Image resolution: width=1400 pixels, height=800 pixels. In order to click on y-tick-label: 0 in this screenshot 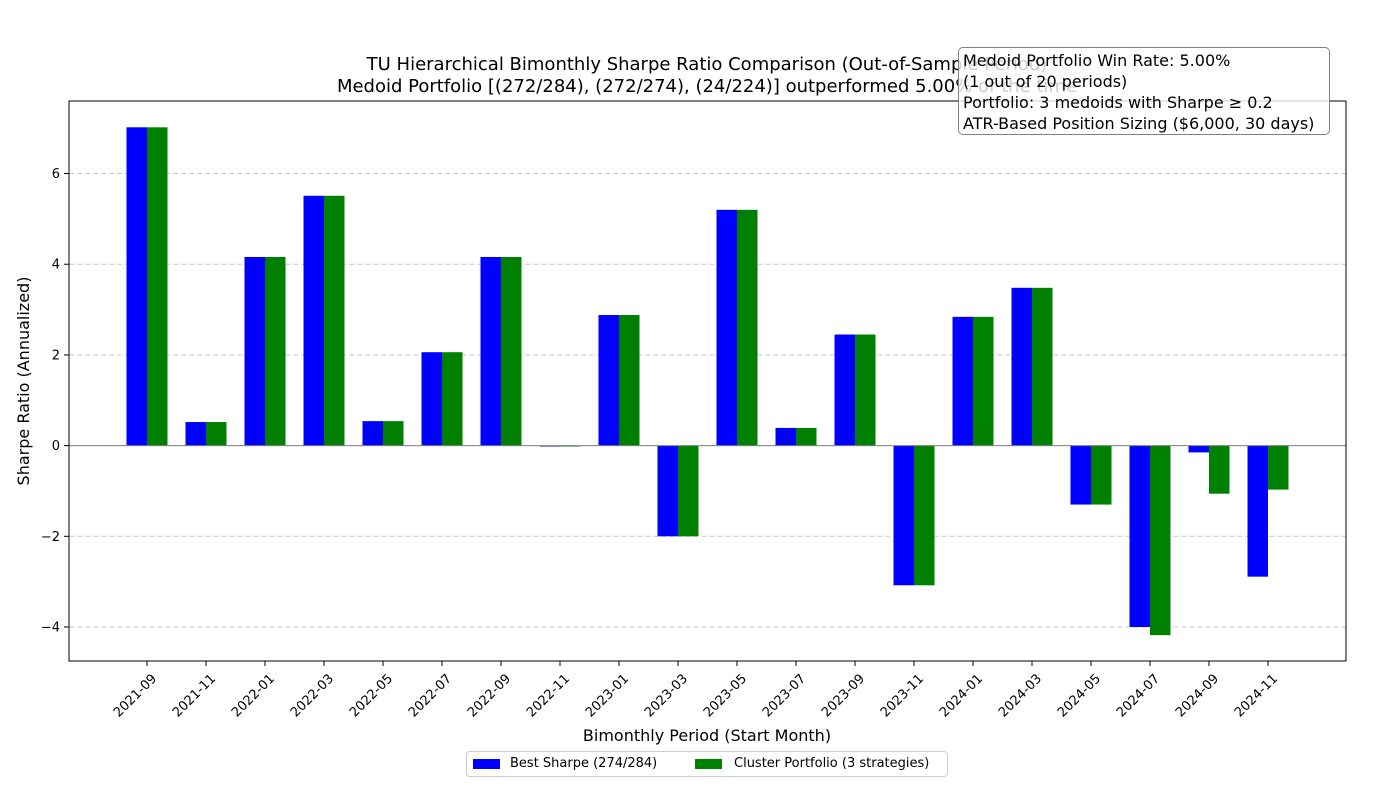, I will do `click(56, 446)`.